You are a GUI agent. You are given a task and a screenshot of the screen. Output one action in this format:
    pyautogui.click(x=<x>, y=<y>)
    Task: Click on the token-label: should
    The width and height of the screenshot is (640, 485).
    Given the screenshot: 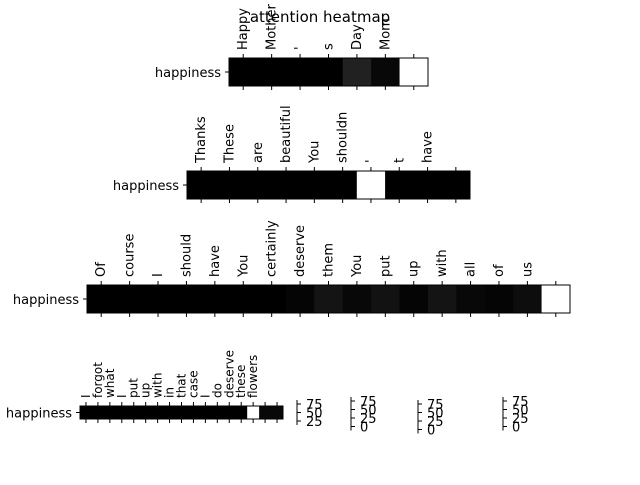 What is the action you would take?
    pyautogui.click(x=186, y=255)
    